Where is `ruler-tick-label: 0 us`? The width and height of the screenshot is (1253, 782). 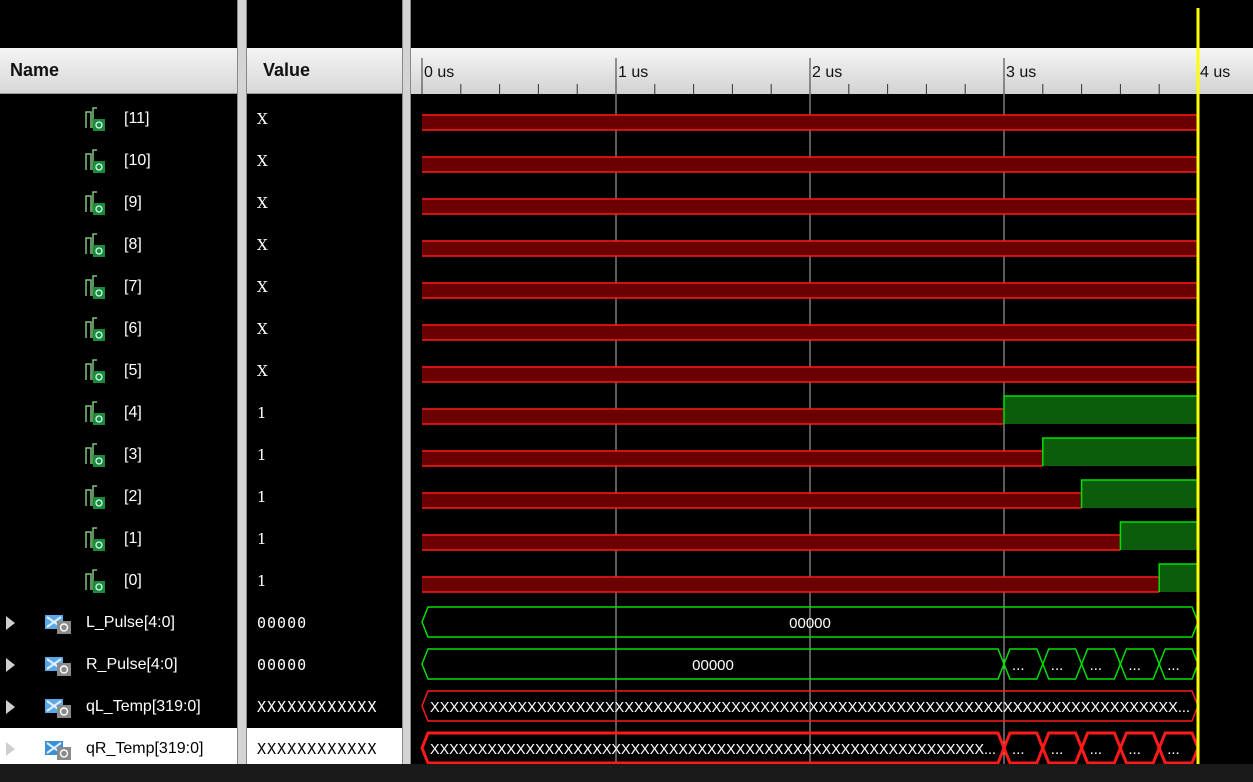
ruler-tick-label: 0 us is located at coordinates (439, 72).